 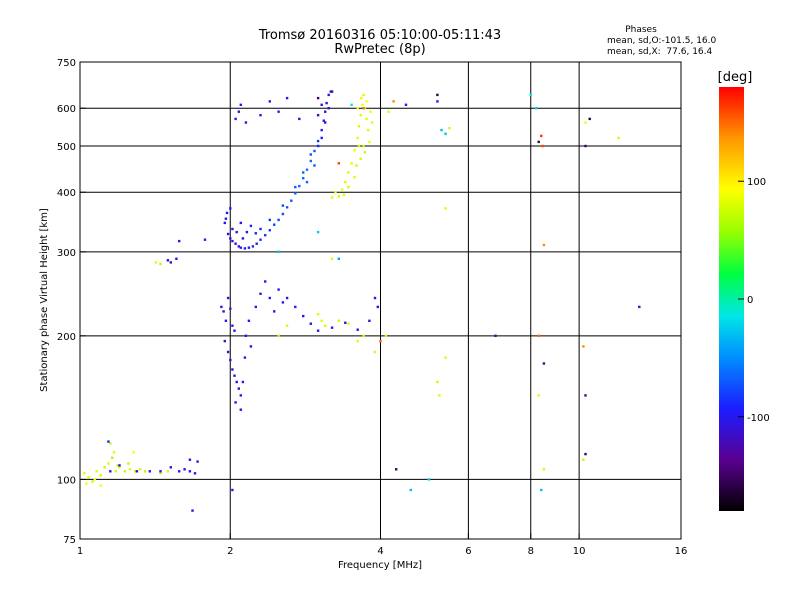 What do you see at coordinates (382, 545) in the screenshot?
I see `x-ticks: 1 2 4 6 8 10 16` at bounding box center [382, 545].